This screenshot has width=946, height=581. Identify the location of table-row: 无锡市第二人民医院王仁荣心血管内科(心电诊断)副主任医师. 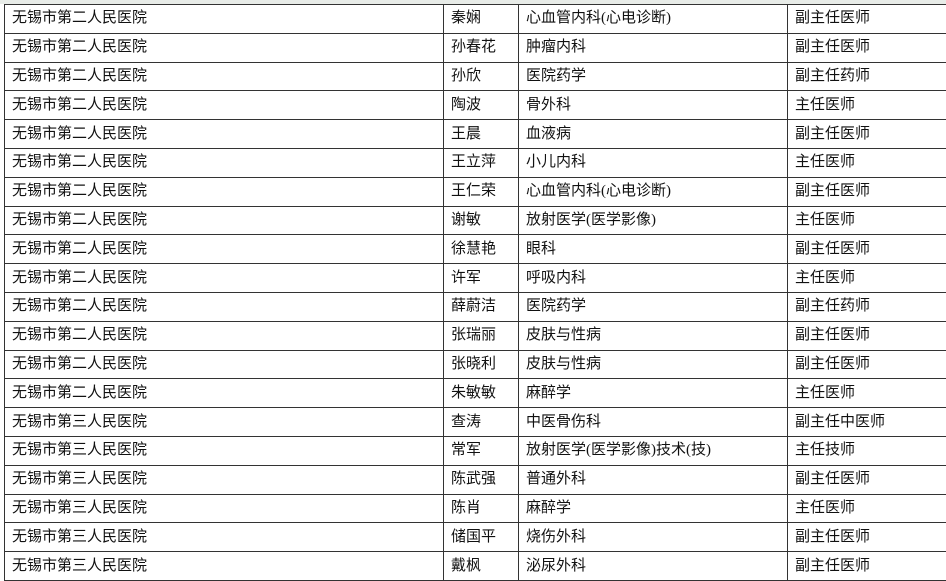
(475, 191).